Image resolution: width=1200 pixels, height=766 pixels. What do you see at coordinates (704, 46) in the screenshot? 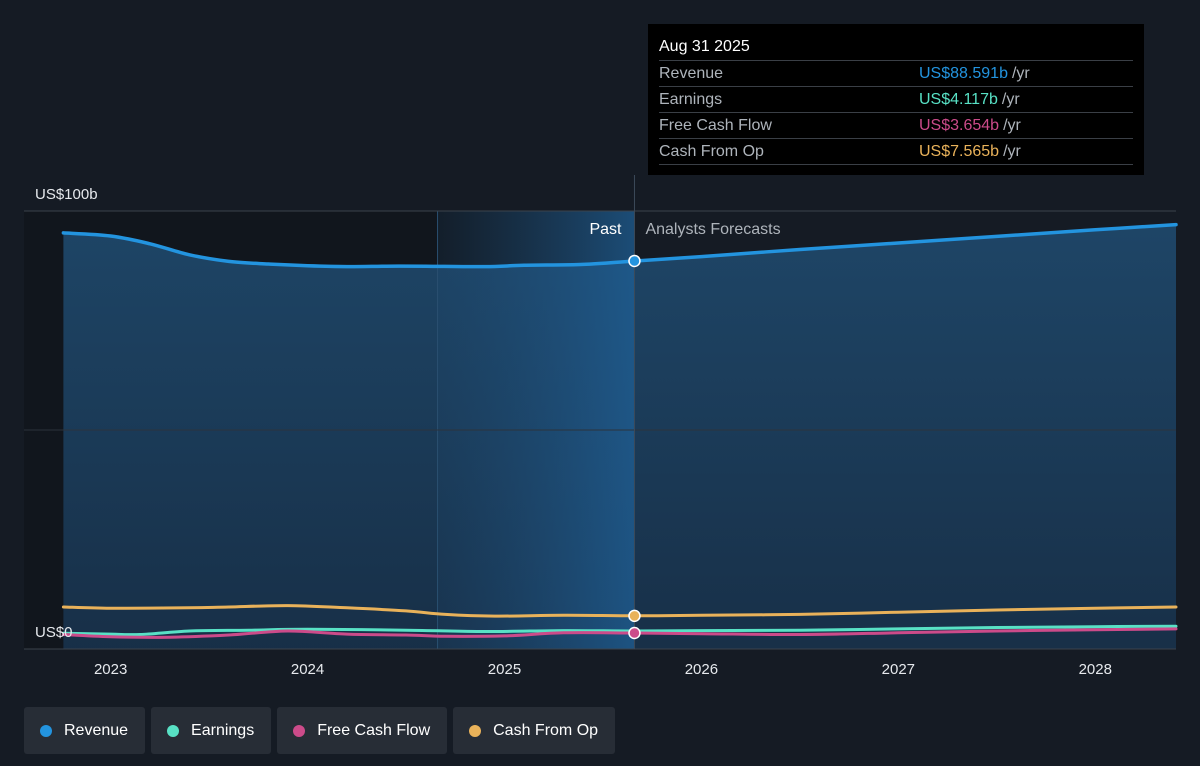
I see `tooltip-date: Aug 31 2025` at bounding box center [704, 46].